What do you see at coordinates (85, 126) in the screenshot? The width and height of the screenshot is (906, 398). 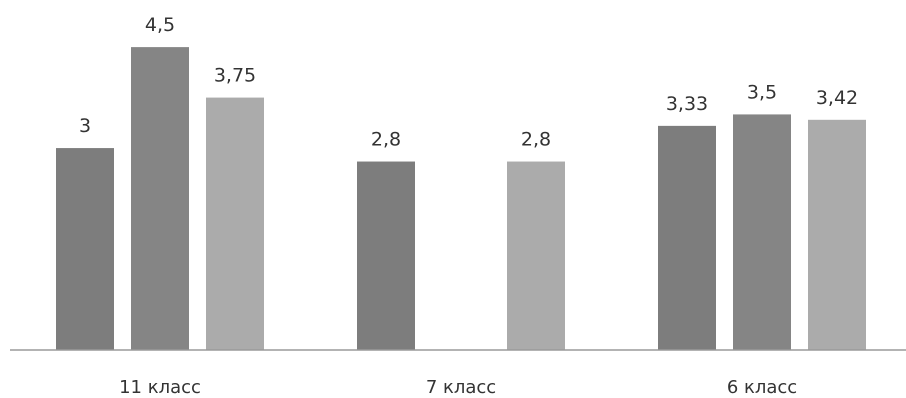 I see `data-label-1-1: 3` at bounding box center [85, 126].